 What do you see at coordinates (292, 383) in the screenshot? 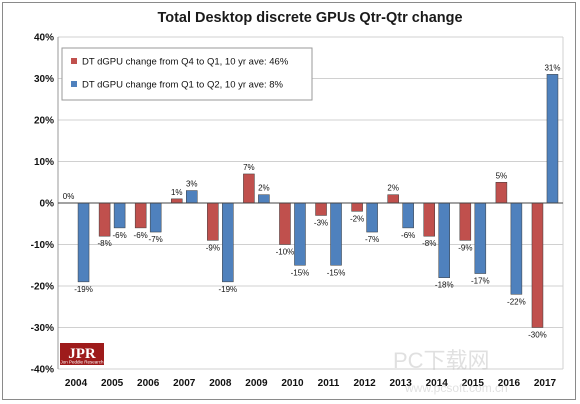
I see `x-tick-label: 2010` at bounding box center [292, 383].